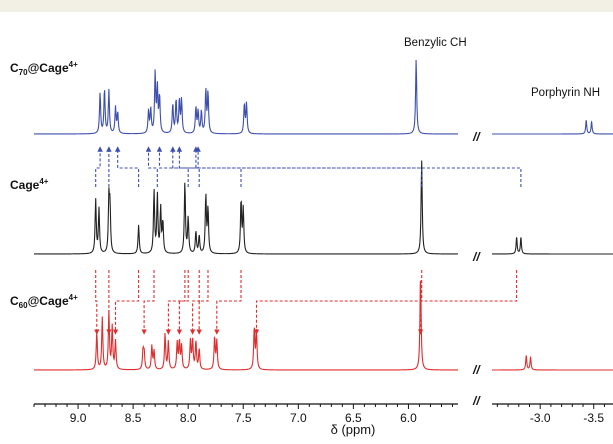  What do you see at coordinates (540, 418) in the screenshot?
I see `x-tick-label: -3.0` at bounding box center [540, 418].